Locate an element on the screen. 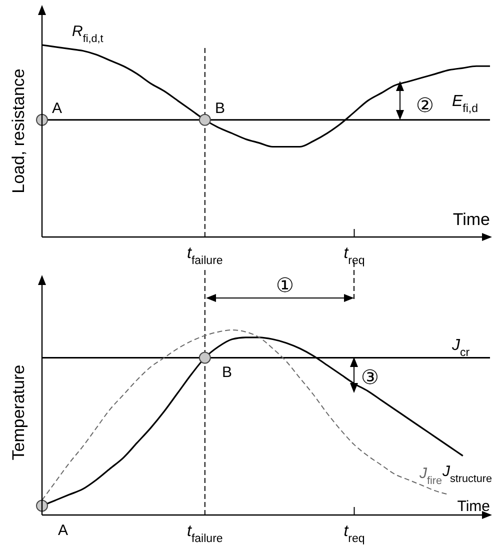 This screenshot has width=494, height=548. series-label: J$_{structure}$ is located at coordinates (466, 474).